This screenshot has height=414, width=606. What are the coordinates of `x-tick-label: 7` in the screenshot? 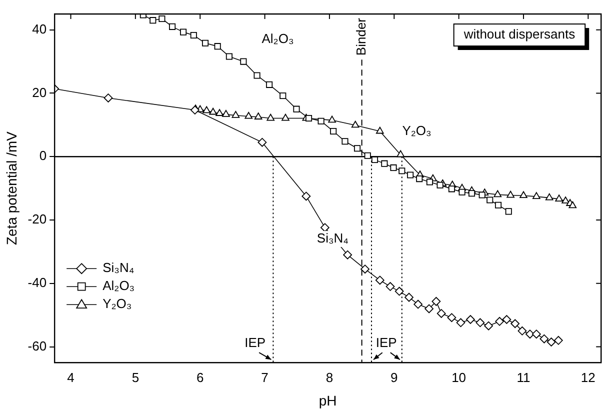 It's located at (264, 377).